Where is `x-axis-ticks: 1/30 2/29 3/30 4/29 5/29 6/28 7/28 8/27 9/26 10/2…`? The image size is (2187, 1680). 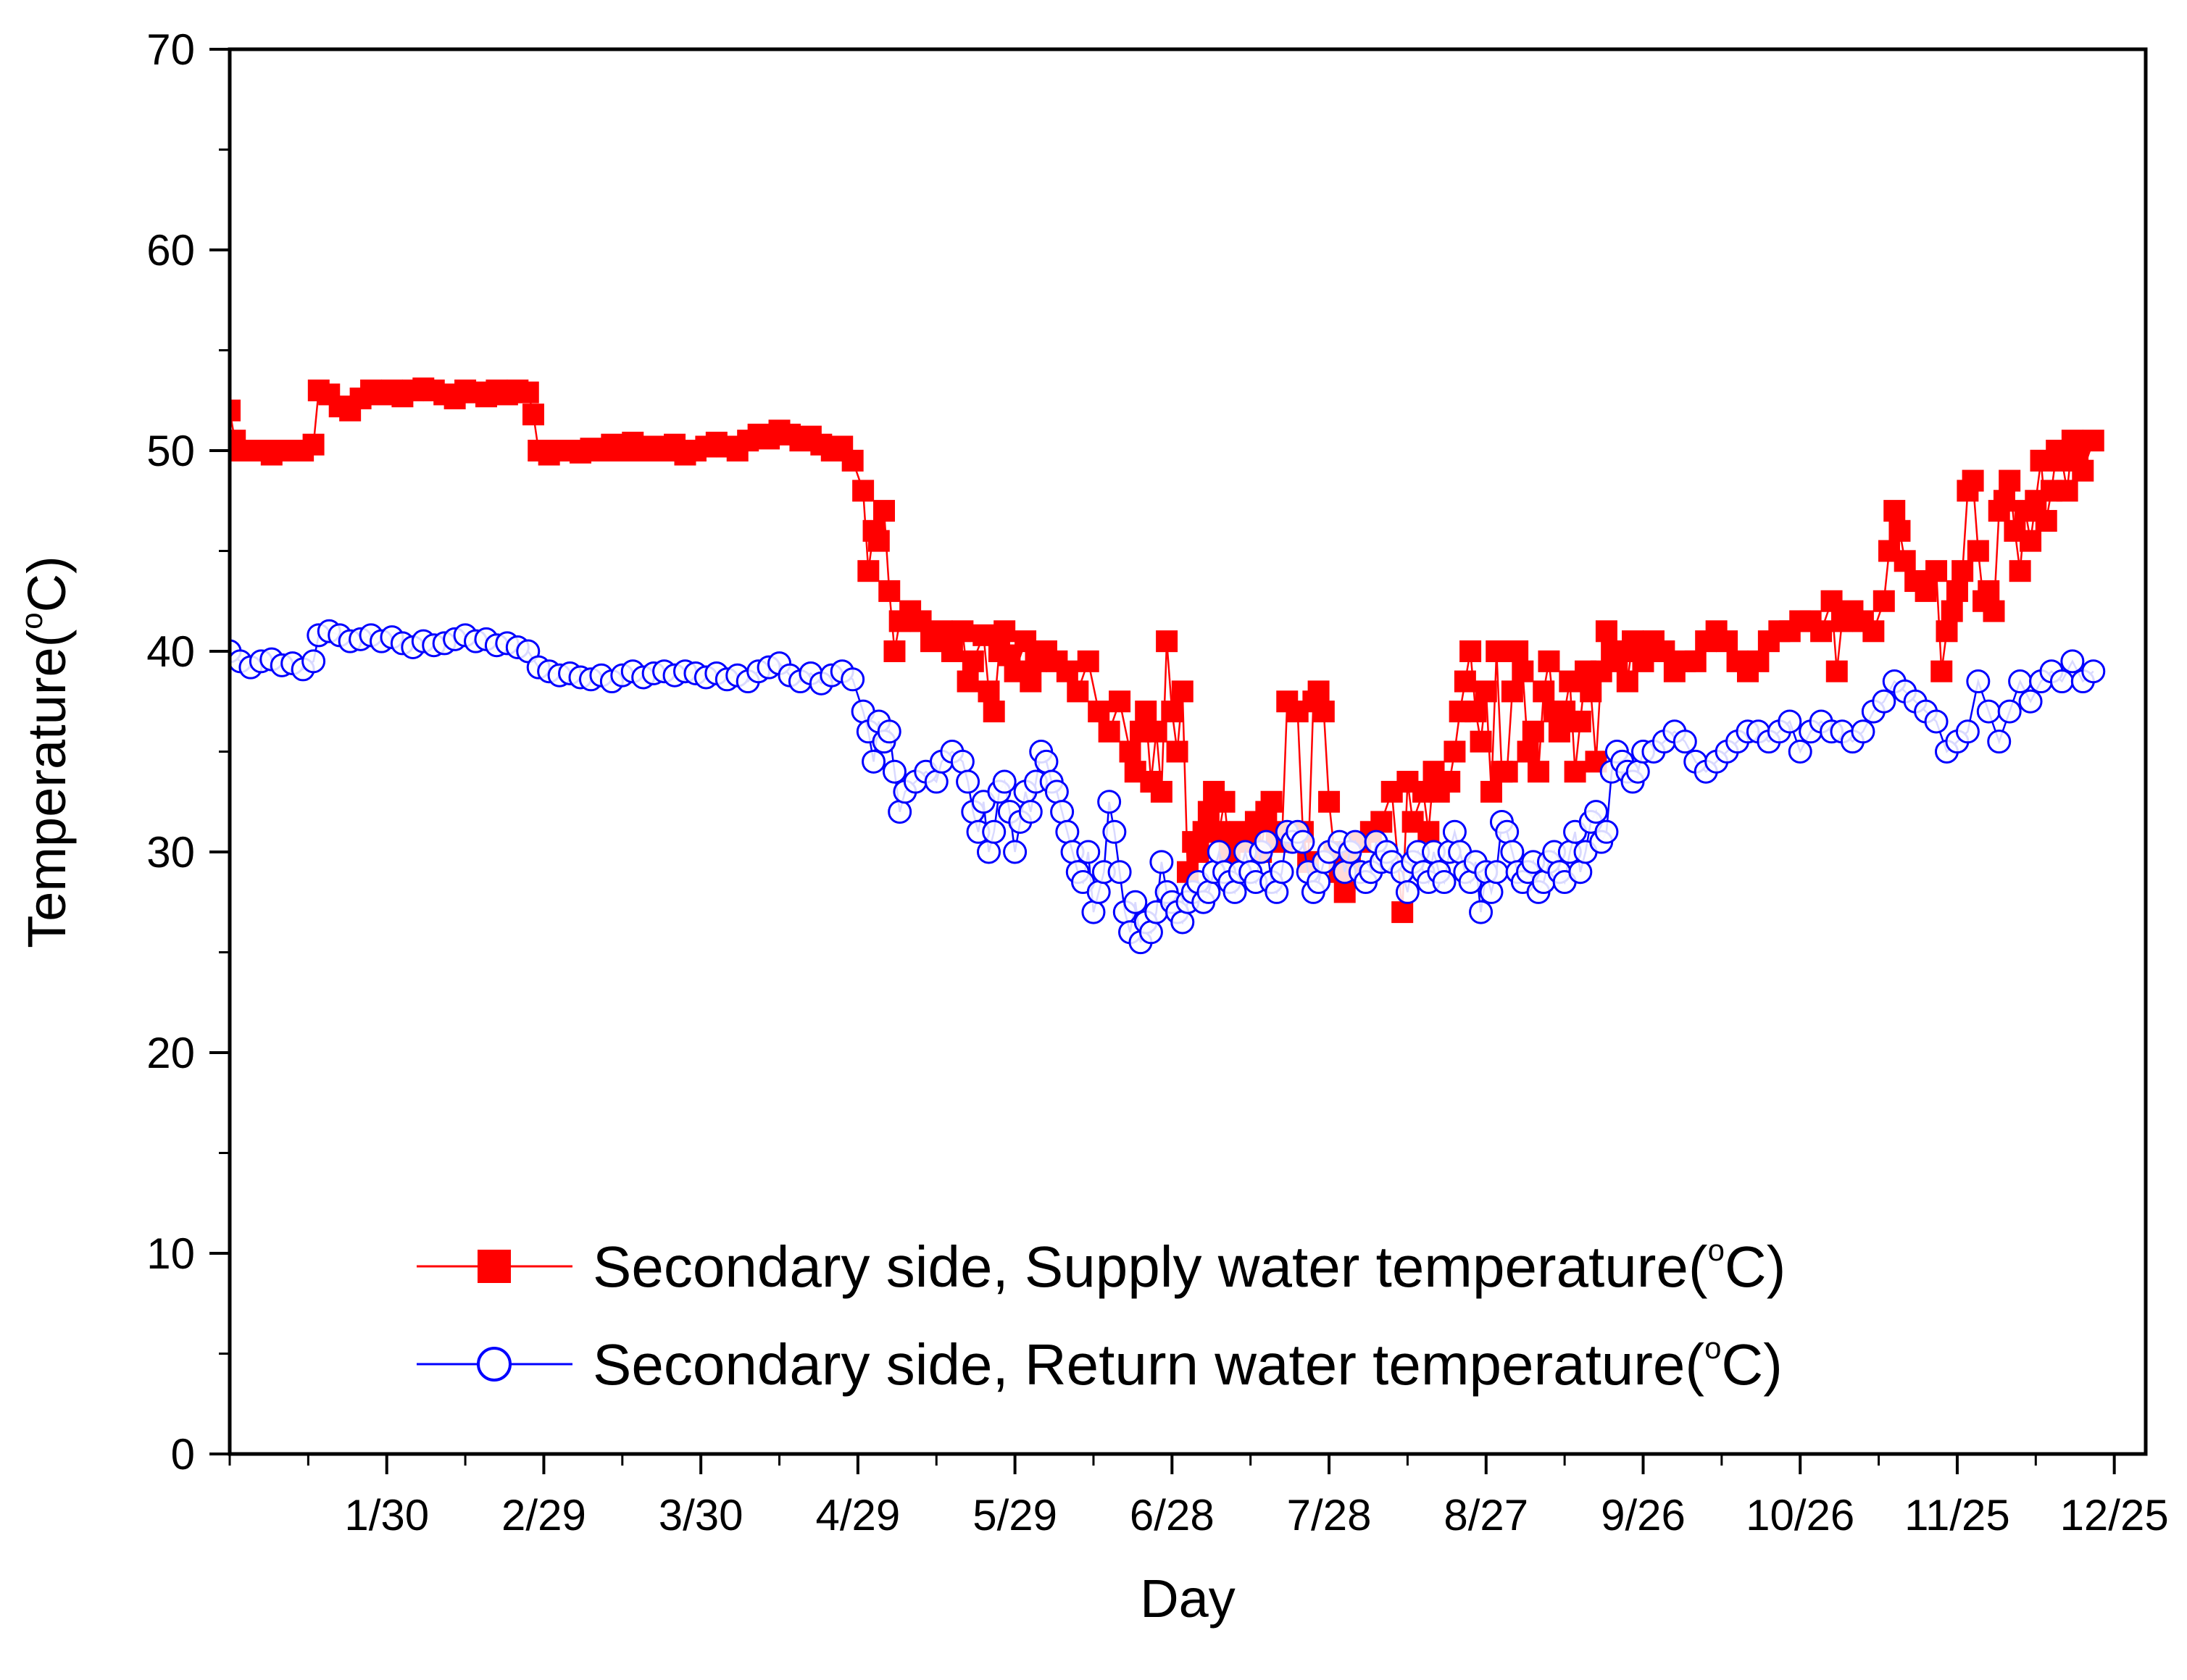
x-axis-ticks: 1/30 2/29 3/30 4/29 5/29 6/28 7/28 8/27 9/26 10/2… is located at coordinates (1198, 1496).